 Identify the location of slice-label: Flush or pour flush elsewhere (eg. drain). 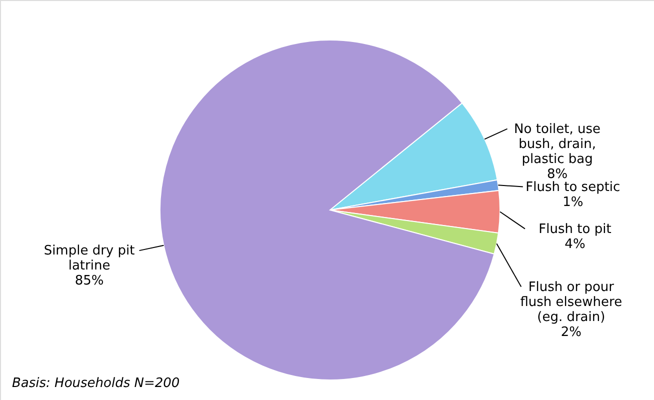
(571, 302).